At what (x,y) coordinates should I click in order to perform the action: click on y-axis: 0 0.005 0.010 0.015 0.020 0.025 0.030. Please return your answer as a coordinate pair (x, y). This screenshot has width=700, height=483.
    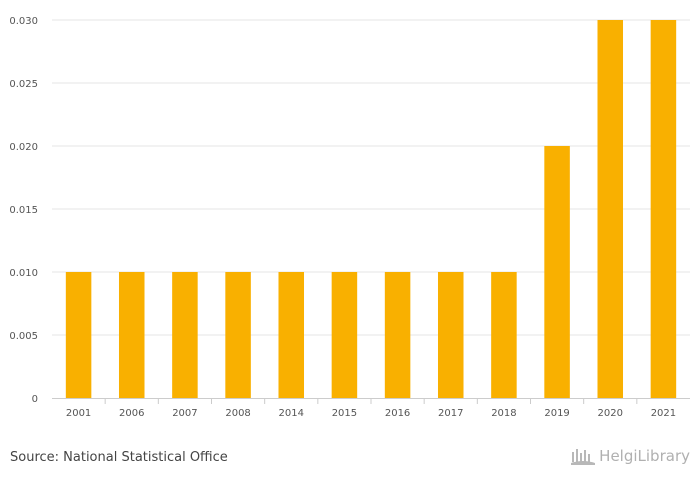
    Looking at the image, I should click on (23, 210).